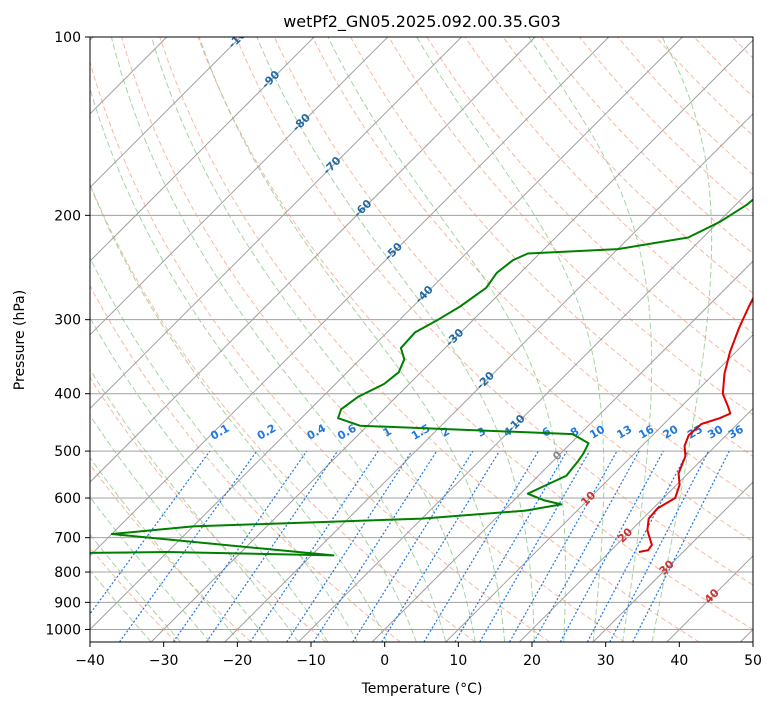  Describe the element at coordinates (311, 661) in the screenshot. I see `x-tick-label: −10` at that location.